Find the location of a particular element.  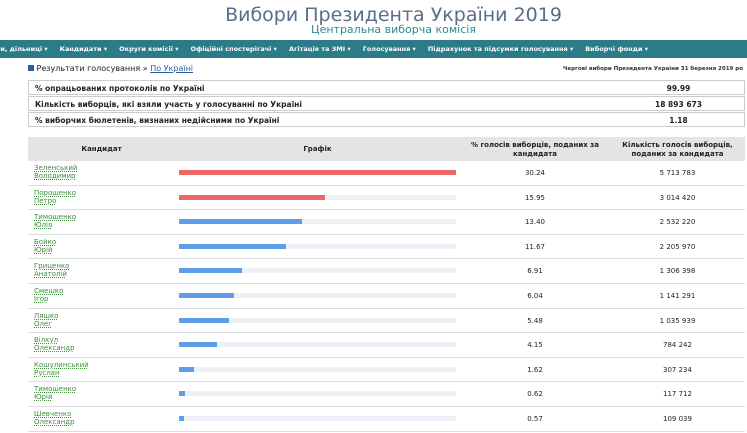

icon is located at coordinates (31, 68).